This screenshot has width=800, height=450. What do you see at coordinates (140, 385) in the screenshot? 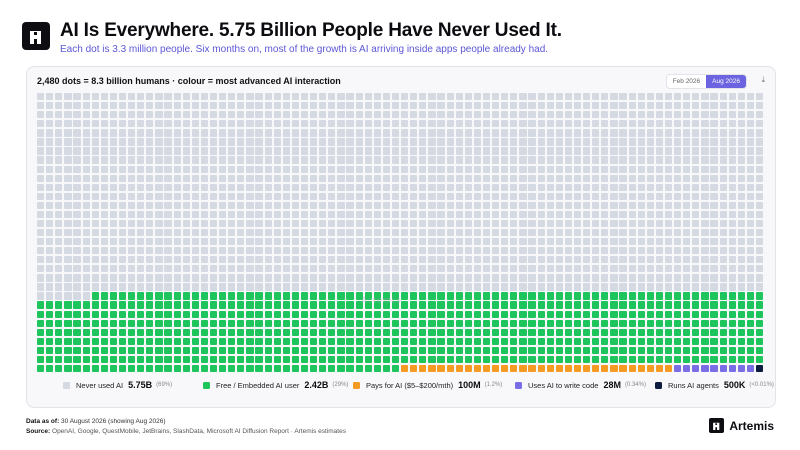
I see `legend-value: 5.75B` at bounding box center [140, 385].